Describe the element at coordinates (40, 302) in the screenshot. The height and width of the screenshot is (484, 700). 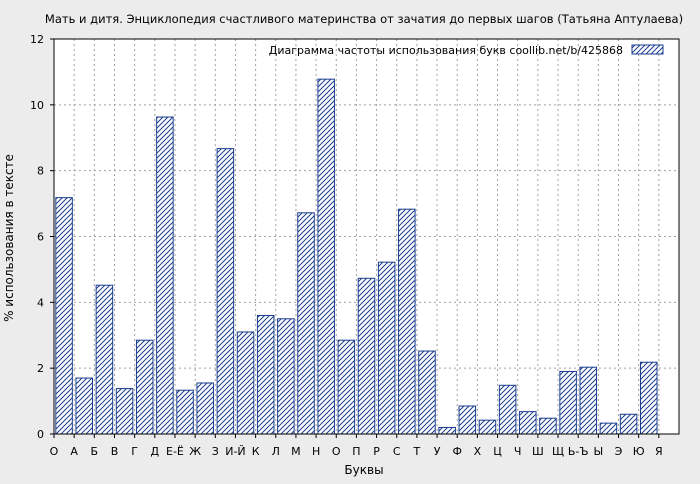
I see `y-tick-label: 4` at that location.